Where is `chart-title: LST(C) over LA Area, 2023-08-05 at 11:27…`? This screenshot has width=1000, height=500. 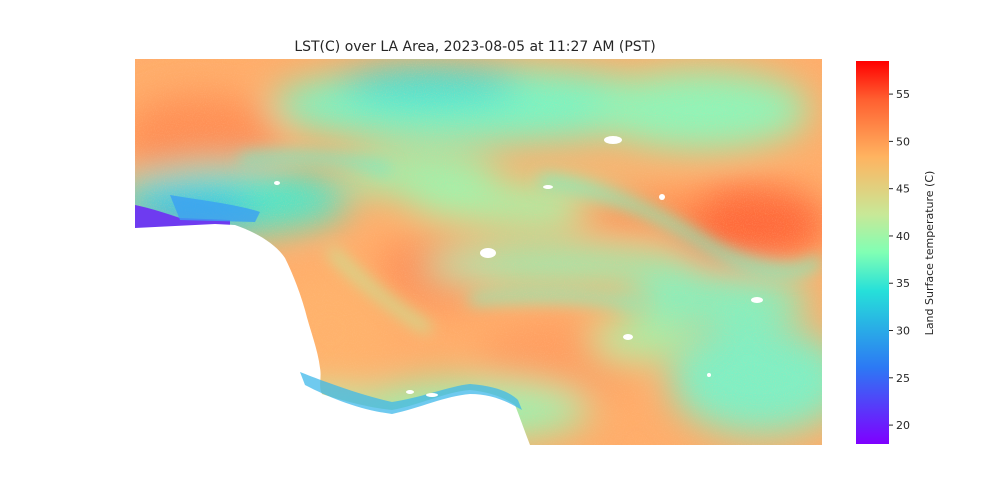 chart-title: LST(C) over LA Area, 2023-08-05 at 11:27… is located at coordinates (474, 47).